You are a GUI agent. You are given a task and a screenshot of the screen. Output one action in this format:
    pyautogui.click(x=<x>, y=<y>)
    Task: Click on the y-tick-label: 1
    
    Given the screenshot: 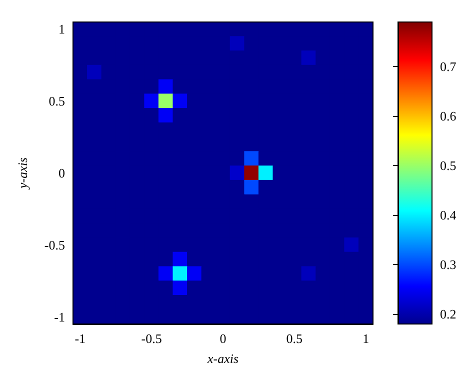 What is the action you would take?
    pyautogui.click(x=61, y=29)
    